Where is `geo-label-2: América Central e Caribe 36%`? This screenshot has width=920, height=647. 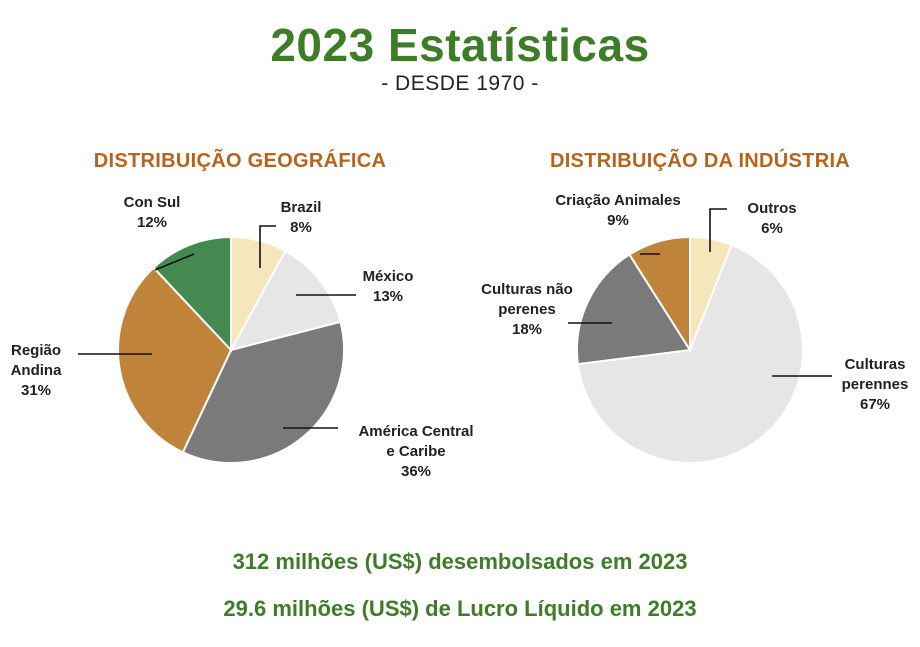
geo-label-2: América Central e Caribe 36% is located at coordinates (415, 451).